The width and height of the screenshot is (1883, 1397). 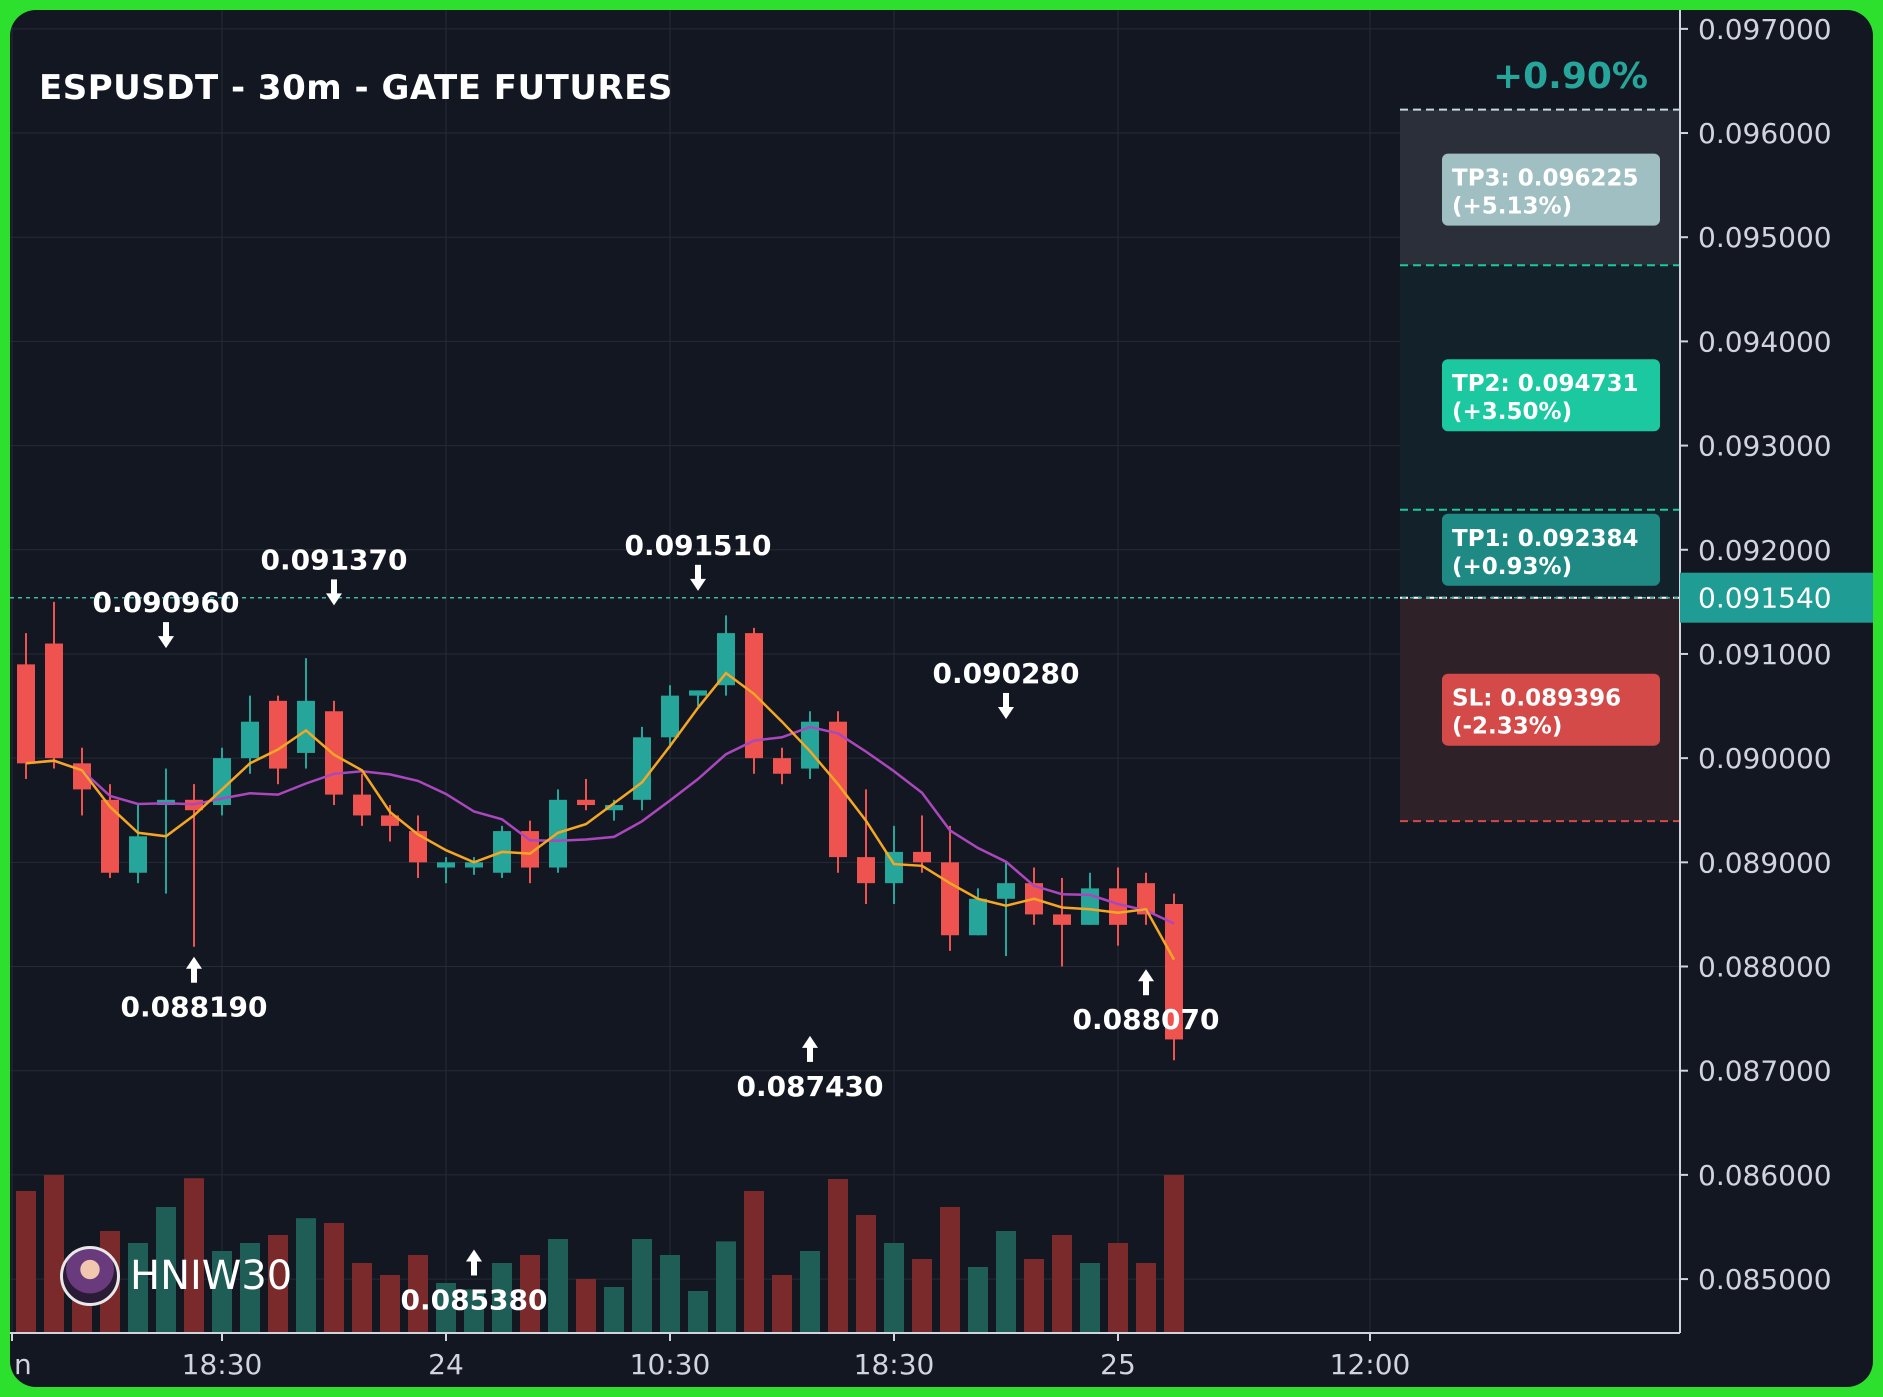 I want to click on price-label-low: 0.087430, so click(x=810, y=1069).